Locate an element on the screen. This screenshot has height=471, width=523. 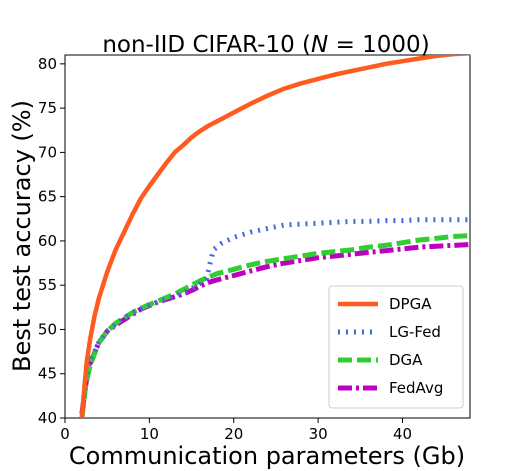
legend-label: DGA is located at coordinates (406, 360).